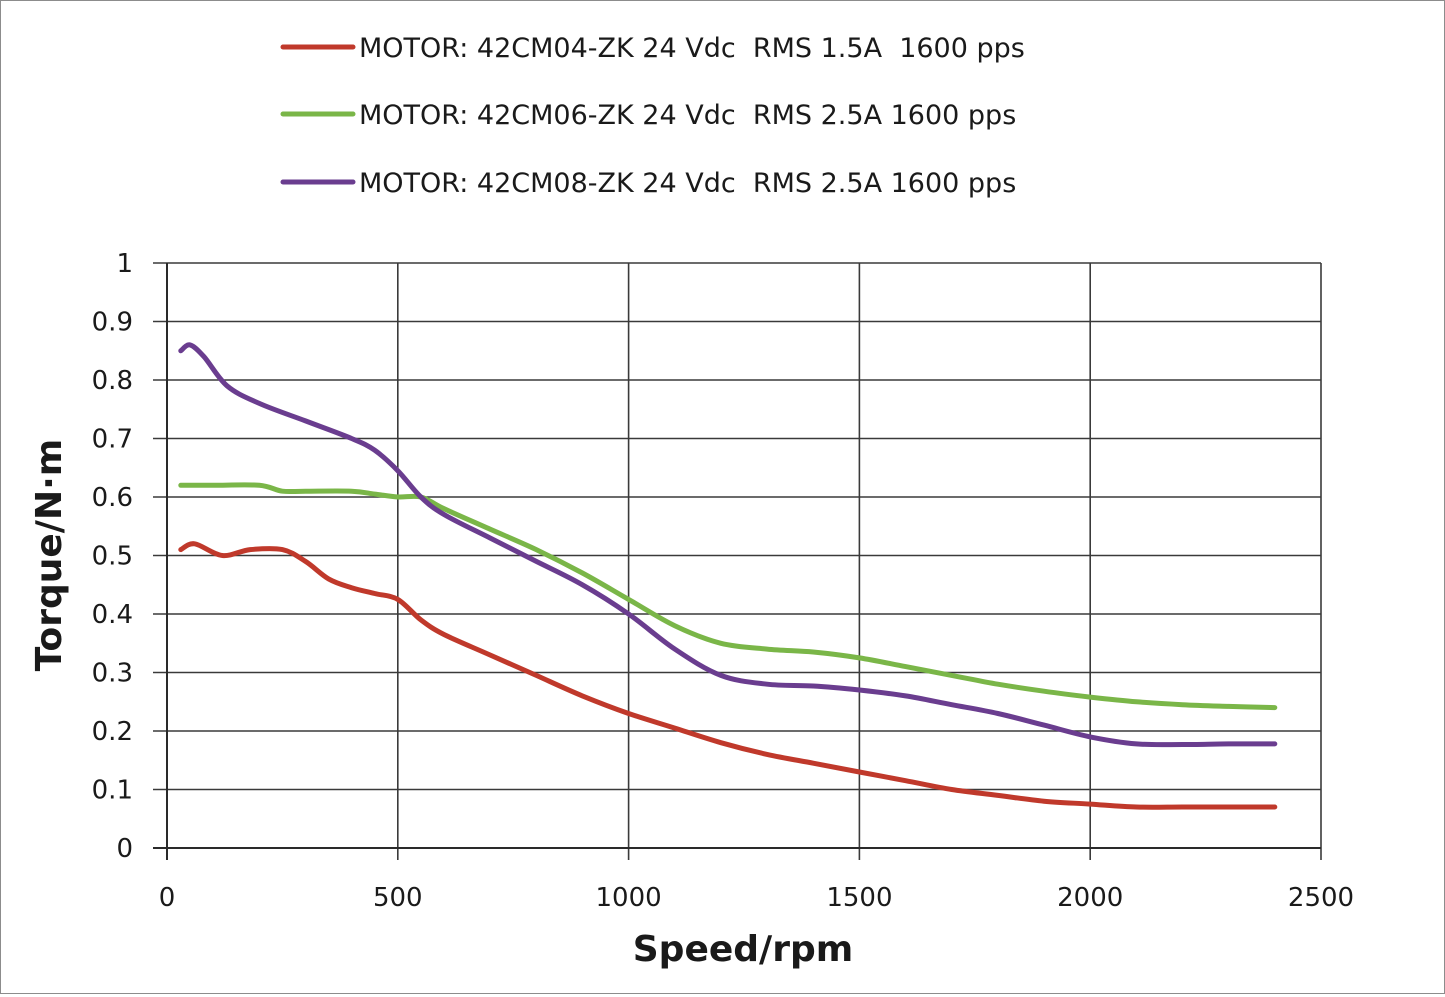 This screenshot has height=997, width=1445. Describe the element at coordinates (124, 849) in the screenshot. I see `y-tick-label: 0` at that location.